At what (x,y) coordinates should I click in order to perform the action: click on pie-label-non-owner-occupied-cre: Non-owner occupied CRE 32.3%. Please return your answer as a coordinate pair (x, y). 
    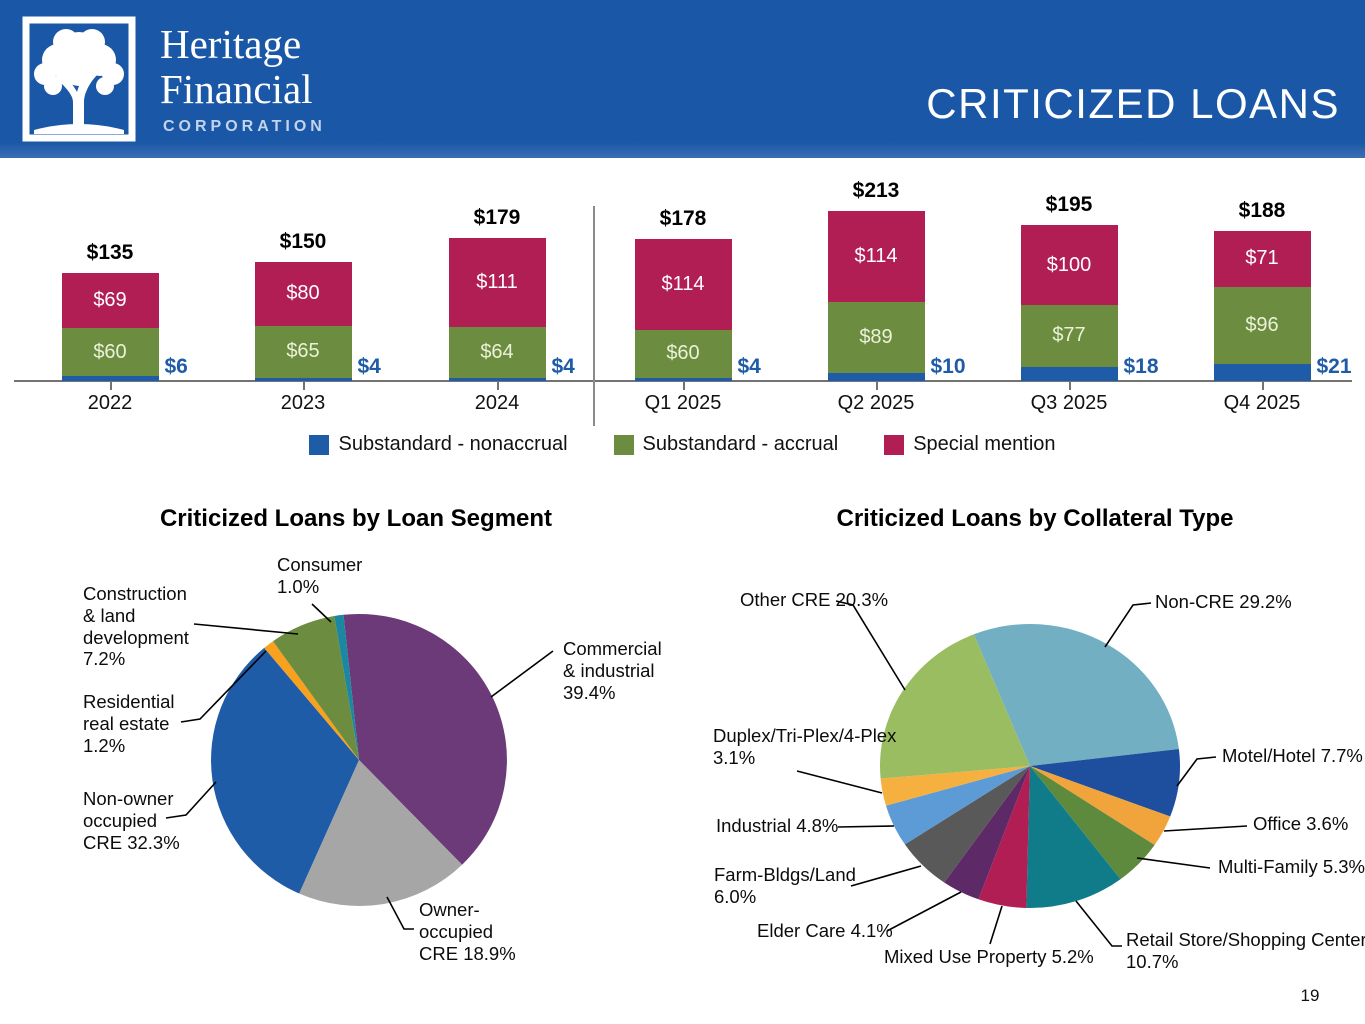
    Looking at the image, I should click on (131, 820).